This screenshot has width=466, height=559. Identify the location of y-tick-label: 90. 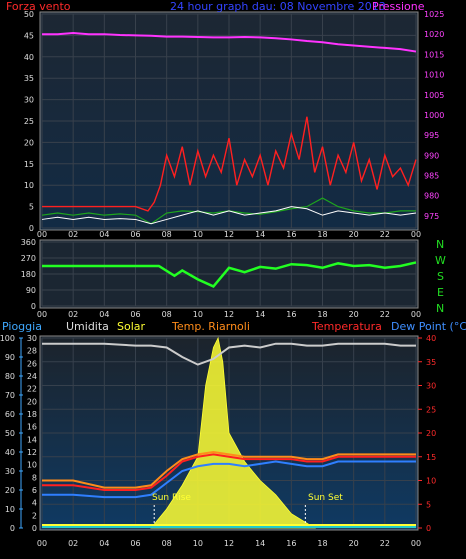
(31, 290).